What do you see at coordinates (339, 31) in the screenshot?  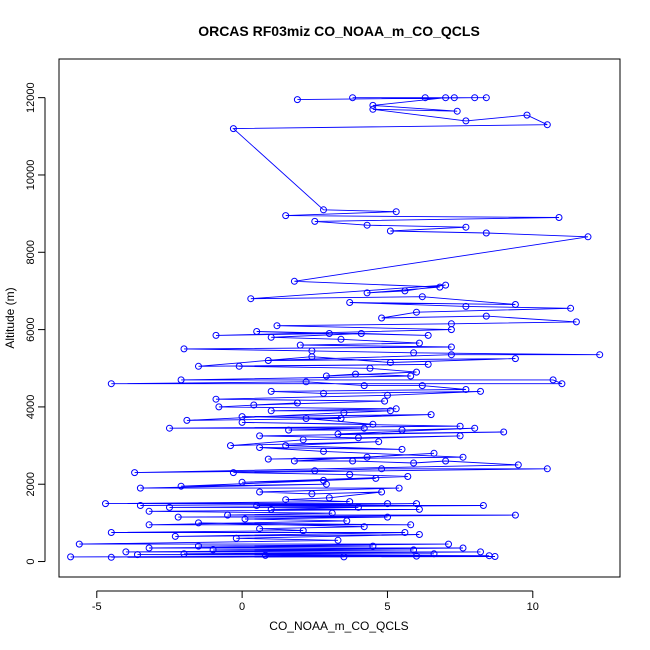 I see `chart-title: ORCAS RF03miz CO_NOAA_m_CO_QCLS` at bounding box center [339, 31].